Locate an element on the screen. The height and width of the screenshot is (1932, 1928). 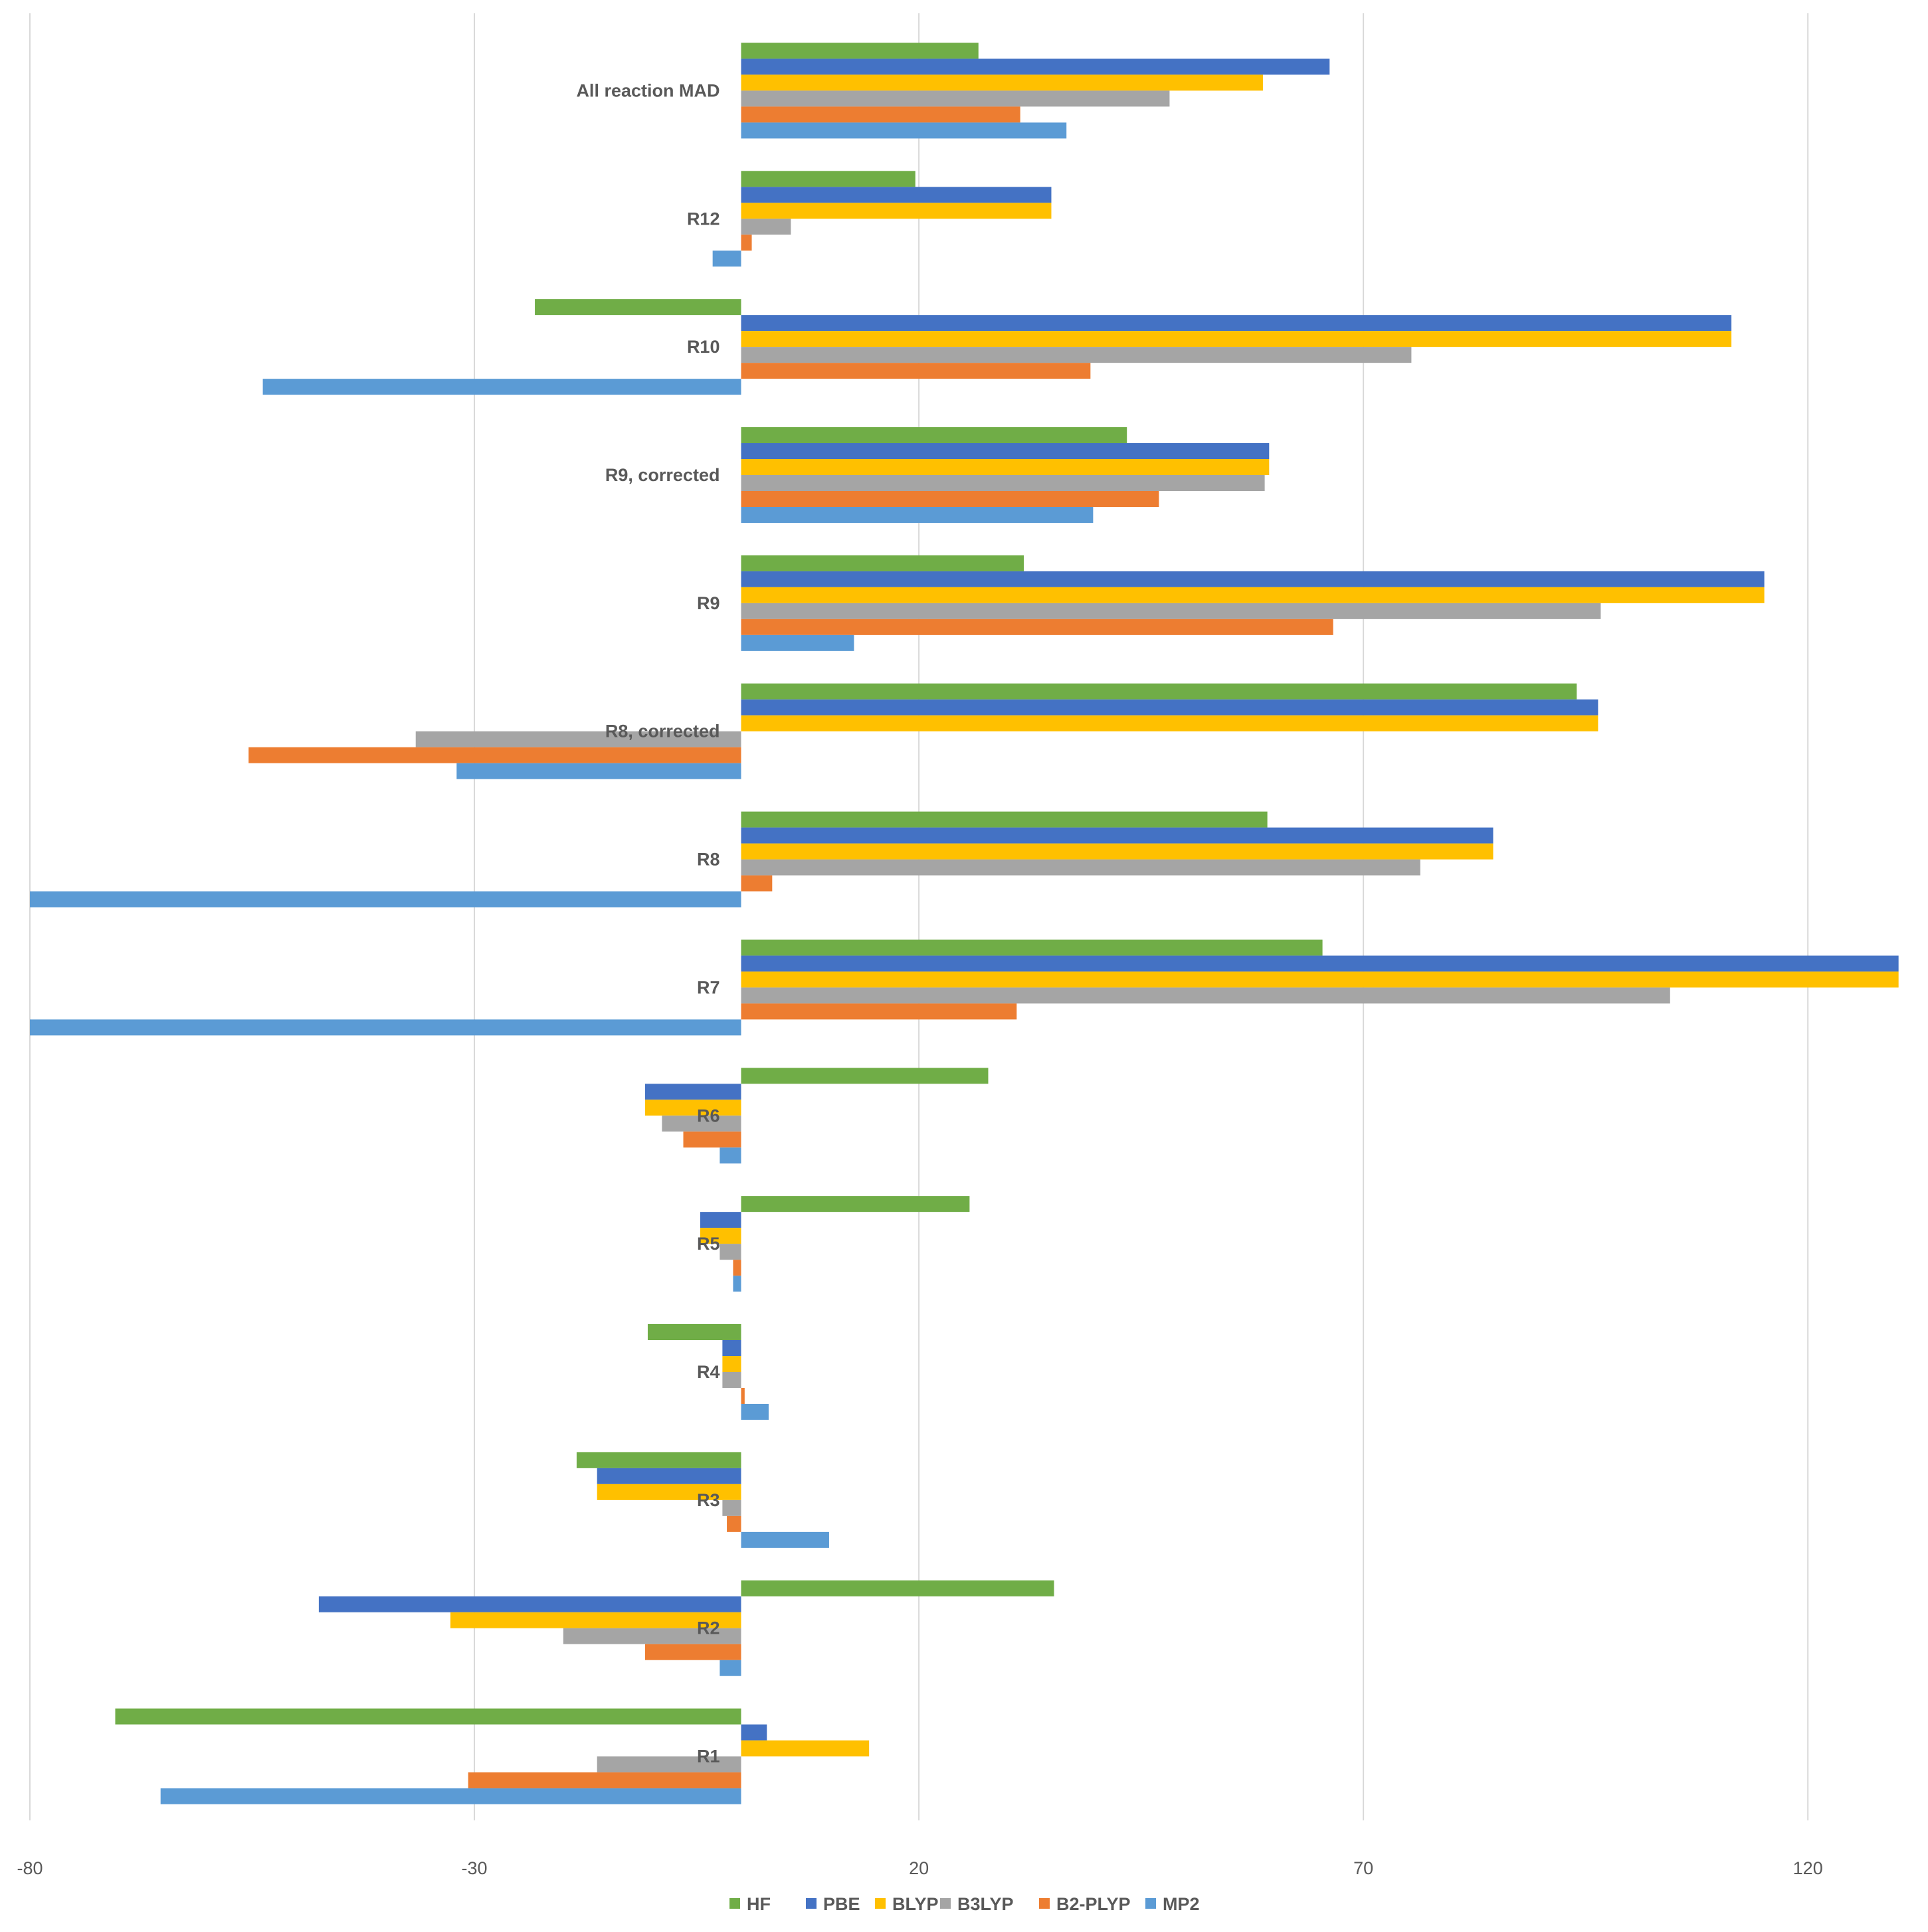
bar-b3lyp-all-reaction-mad is located at coordinates (955, 98).